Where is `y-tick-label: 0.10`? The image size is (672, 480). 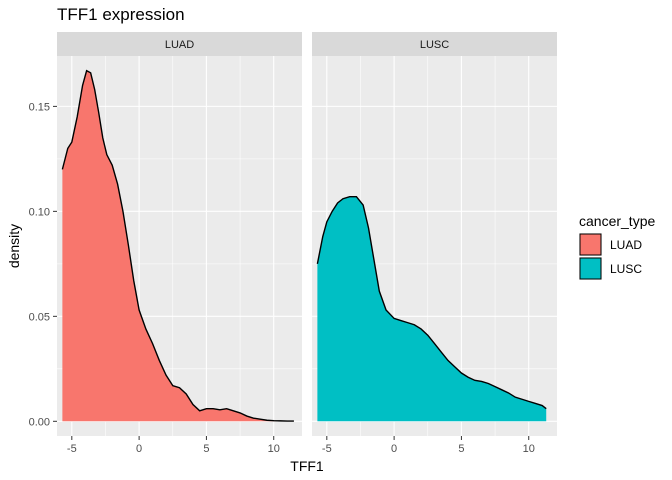
y-tick-label: 0.10 is located at coordinates (39, 212).